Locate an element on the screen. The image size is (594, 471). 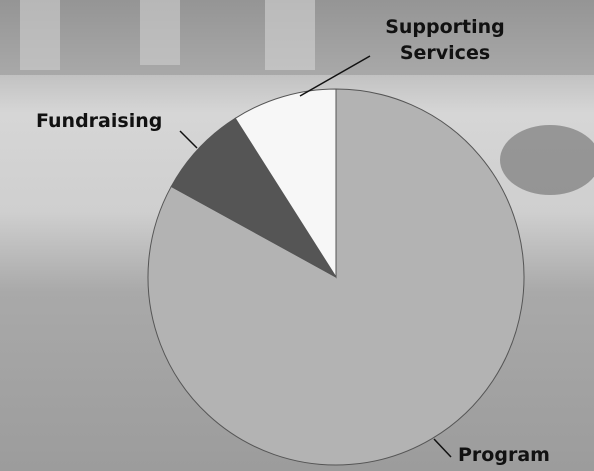
slice-label: Fundraising is located at coordinates (99, 121).